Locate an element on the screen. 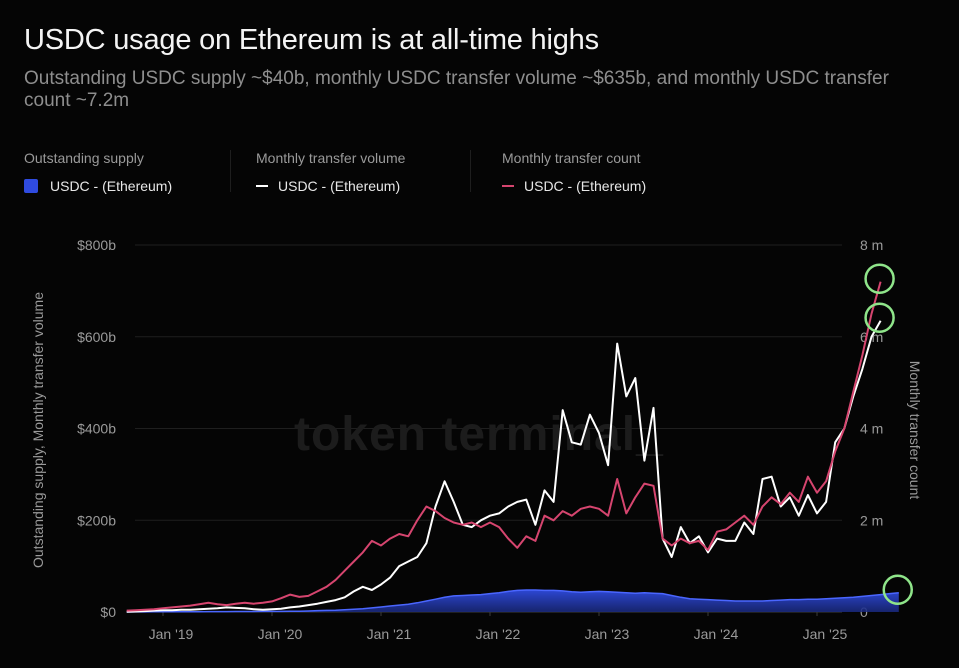  y-left-tick-label: $600b is located at coordinates (96, 337).